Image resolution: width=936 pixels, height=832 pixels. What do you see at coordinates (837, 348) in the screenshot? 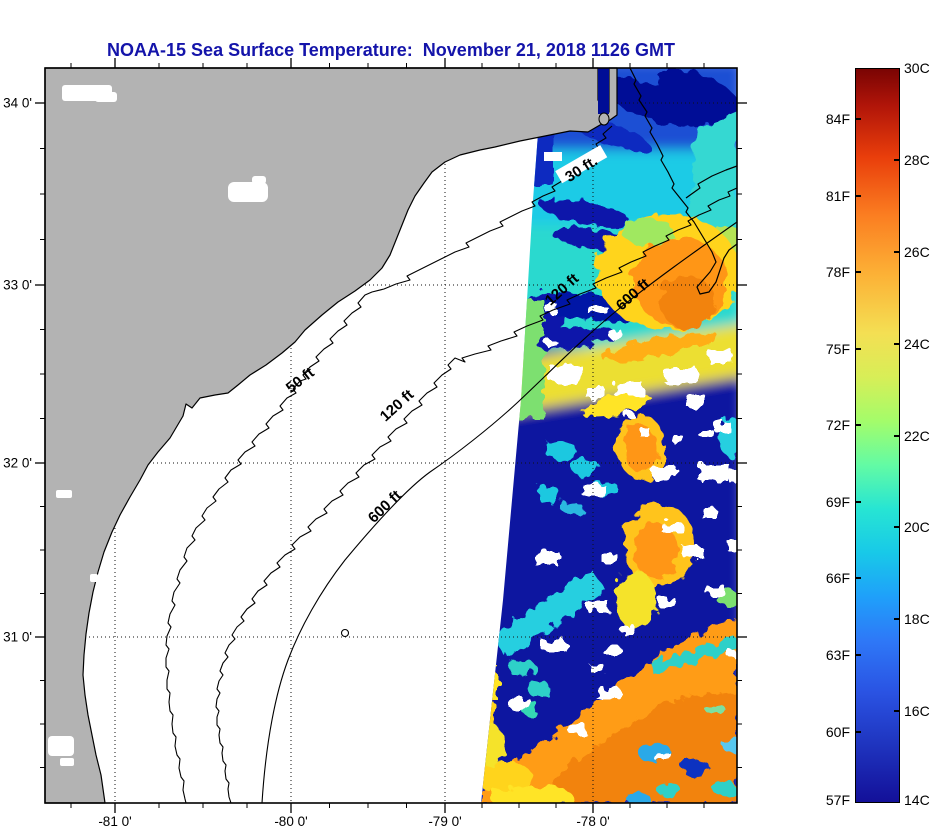
I see `colorbar-fahrenheit-label: 75F` at bounding box center [837, 348].